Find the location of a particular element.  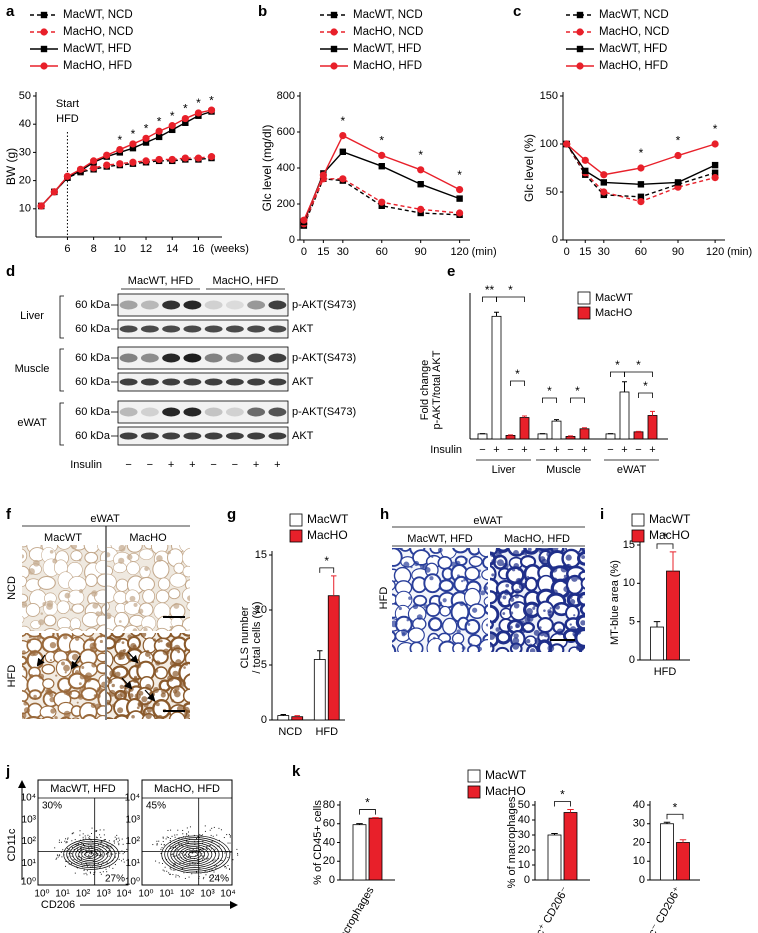

size-label: 60 kDa is located at coordinates (93, 436).